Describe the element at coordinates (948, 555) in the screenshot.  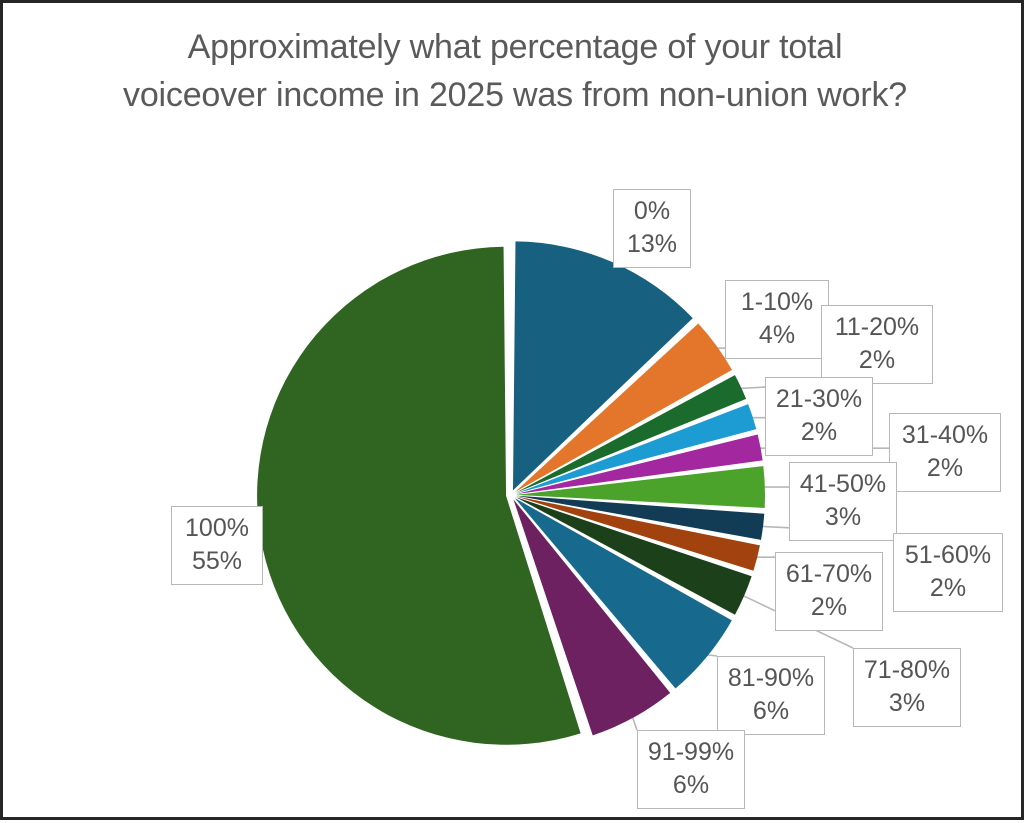
I see `pie-label-6-category: 51-60%` at that location.